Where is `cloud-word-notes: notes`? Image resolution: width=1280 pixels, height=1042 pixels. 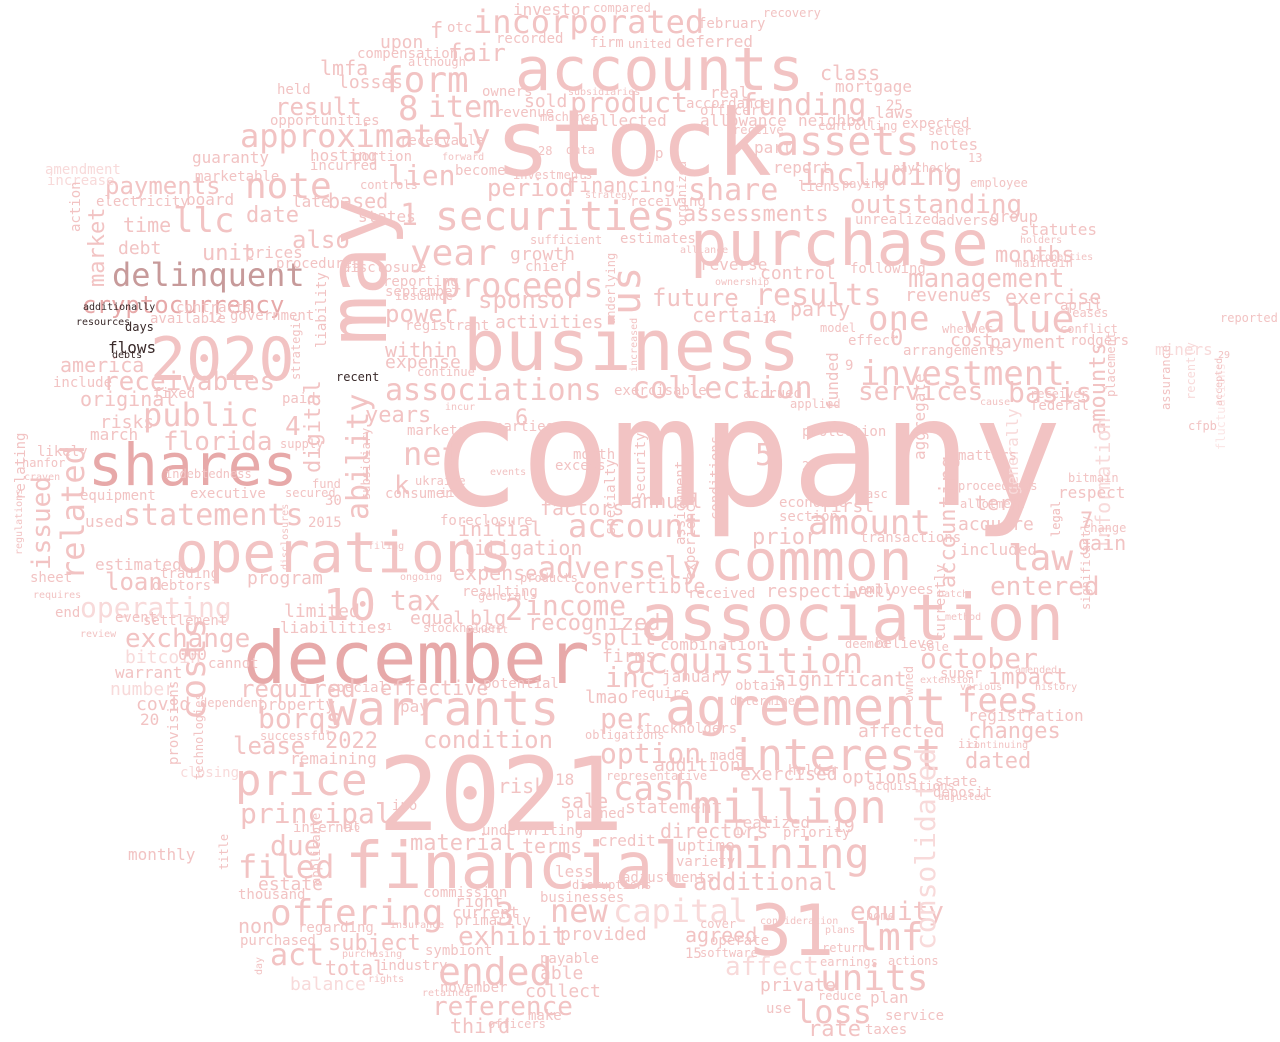
cloud-word-notes: notes is located at coordinates (954, 144).